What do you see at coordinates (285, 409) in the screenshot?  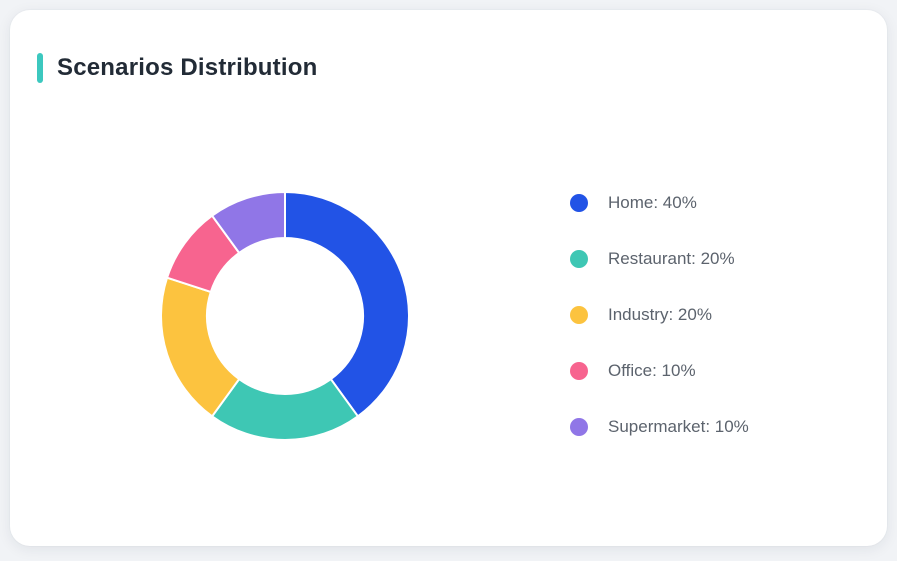 I see `donut-segment-restaurant` at bounding box center [285, 409].